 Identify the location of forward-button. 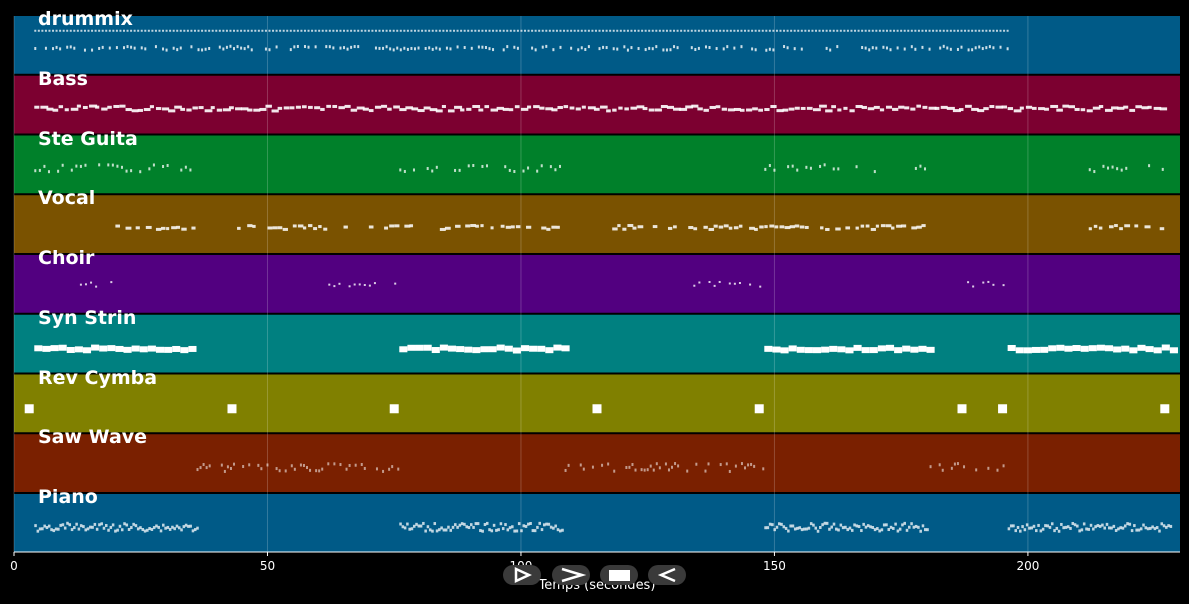
(571, 575).